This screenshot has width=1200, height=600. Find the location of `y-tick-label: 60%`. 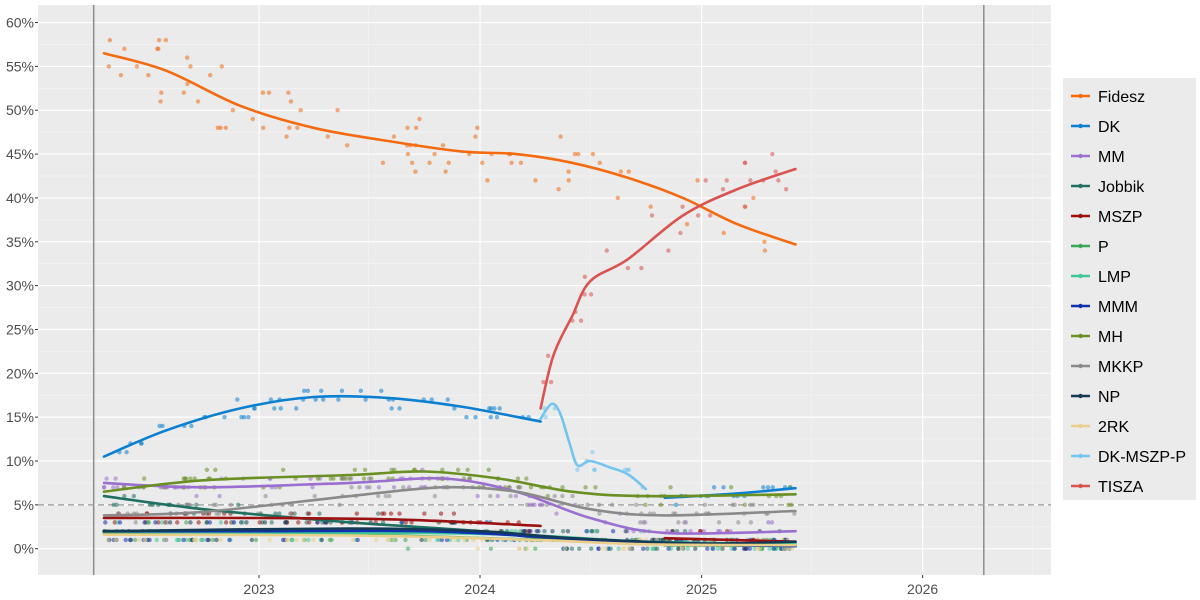

y-tick-label: 60% is located at coordinates (20, 23).